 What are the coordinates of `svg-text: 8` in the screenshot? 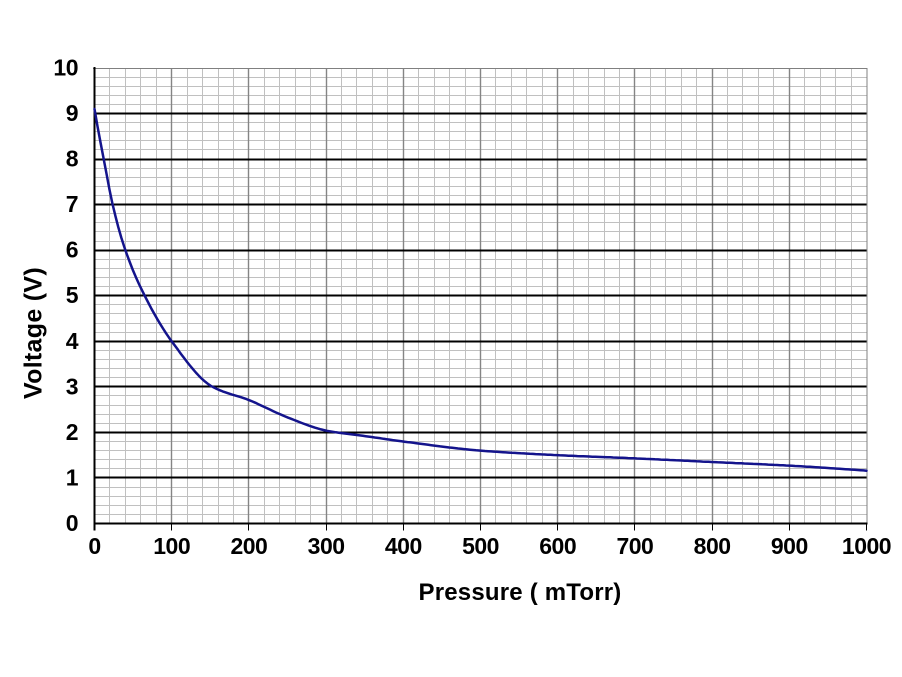 It's located at (72, 159).